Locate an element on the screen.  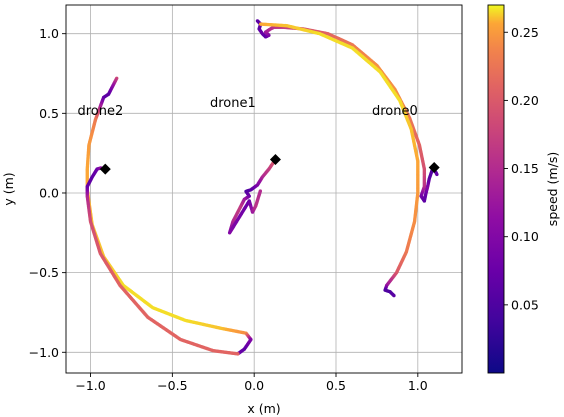
annotation-drone1: drone1 is located at coordinates (233, 103).